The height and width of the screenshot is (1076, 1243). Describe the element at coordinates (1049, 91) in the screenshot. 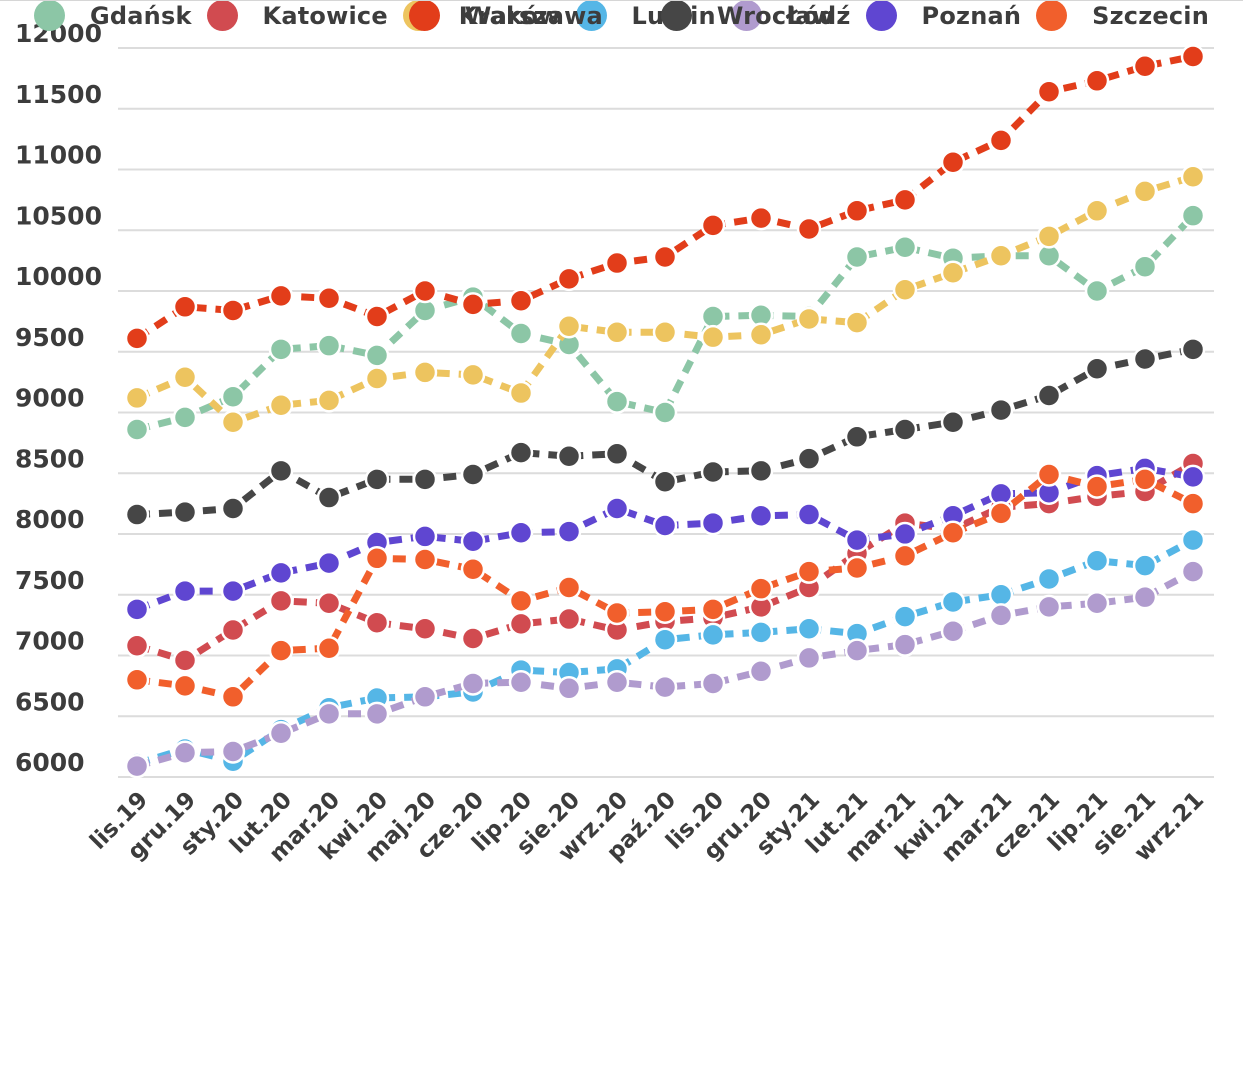

I see `data-point-Warszawa-cze.21` at that location.